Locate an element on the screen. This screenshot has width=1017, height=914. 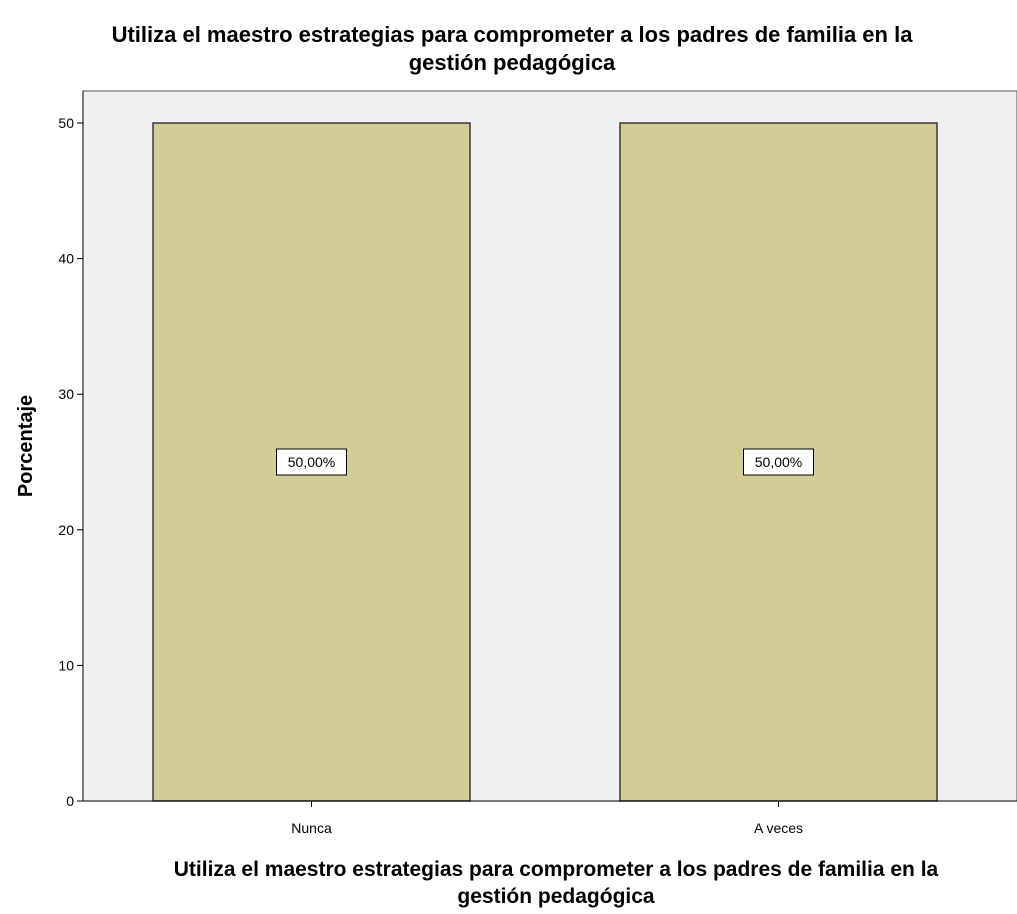
y-tick-label-5: 50 is located at coordinates (66, 123).